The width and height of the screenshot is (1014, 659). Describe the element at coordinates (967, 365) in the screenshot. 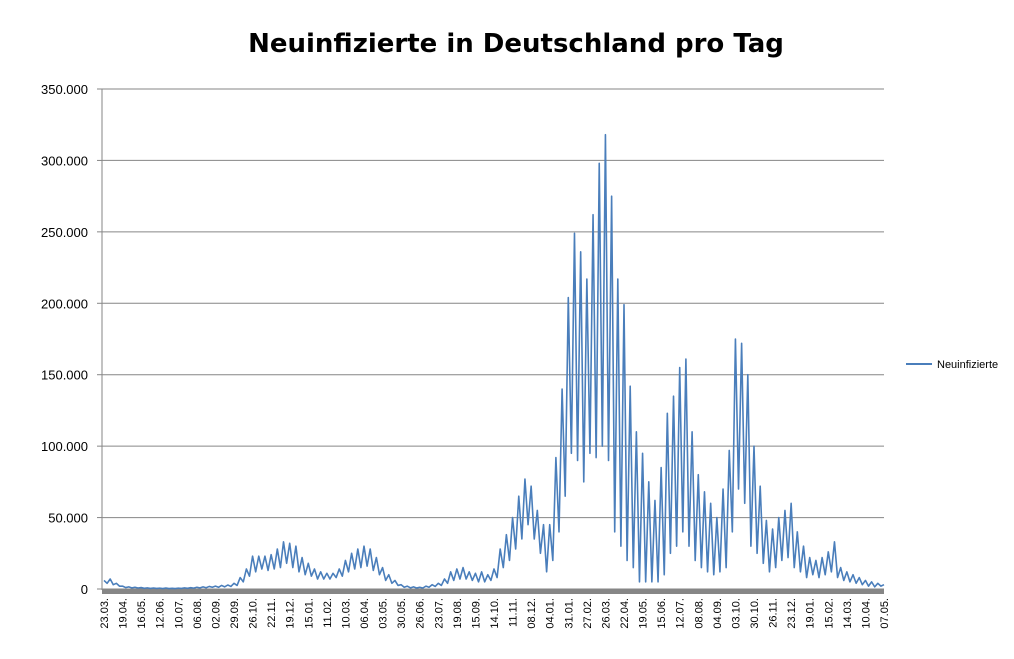

I see `legend-label: Neuinfizierte` at that location.